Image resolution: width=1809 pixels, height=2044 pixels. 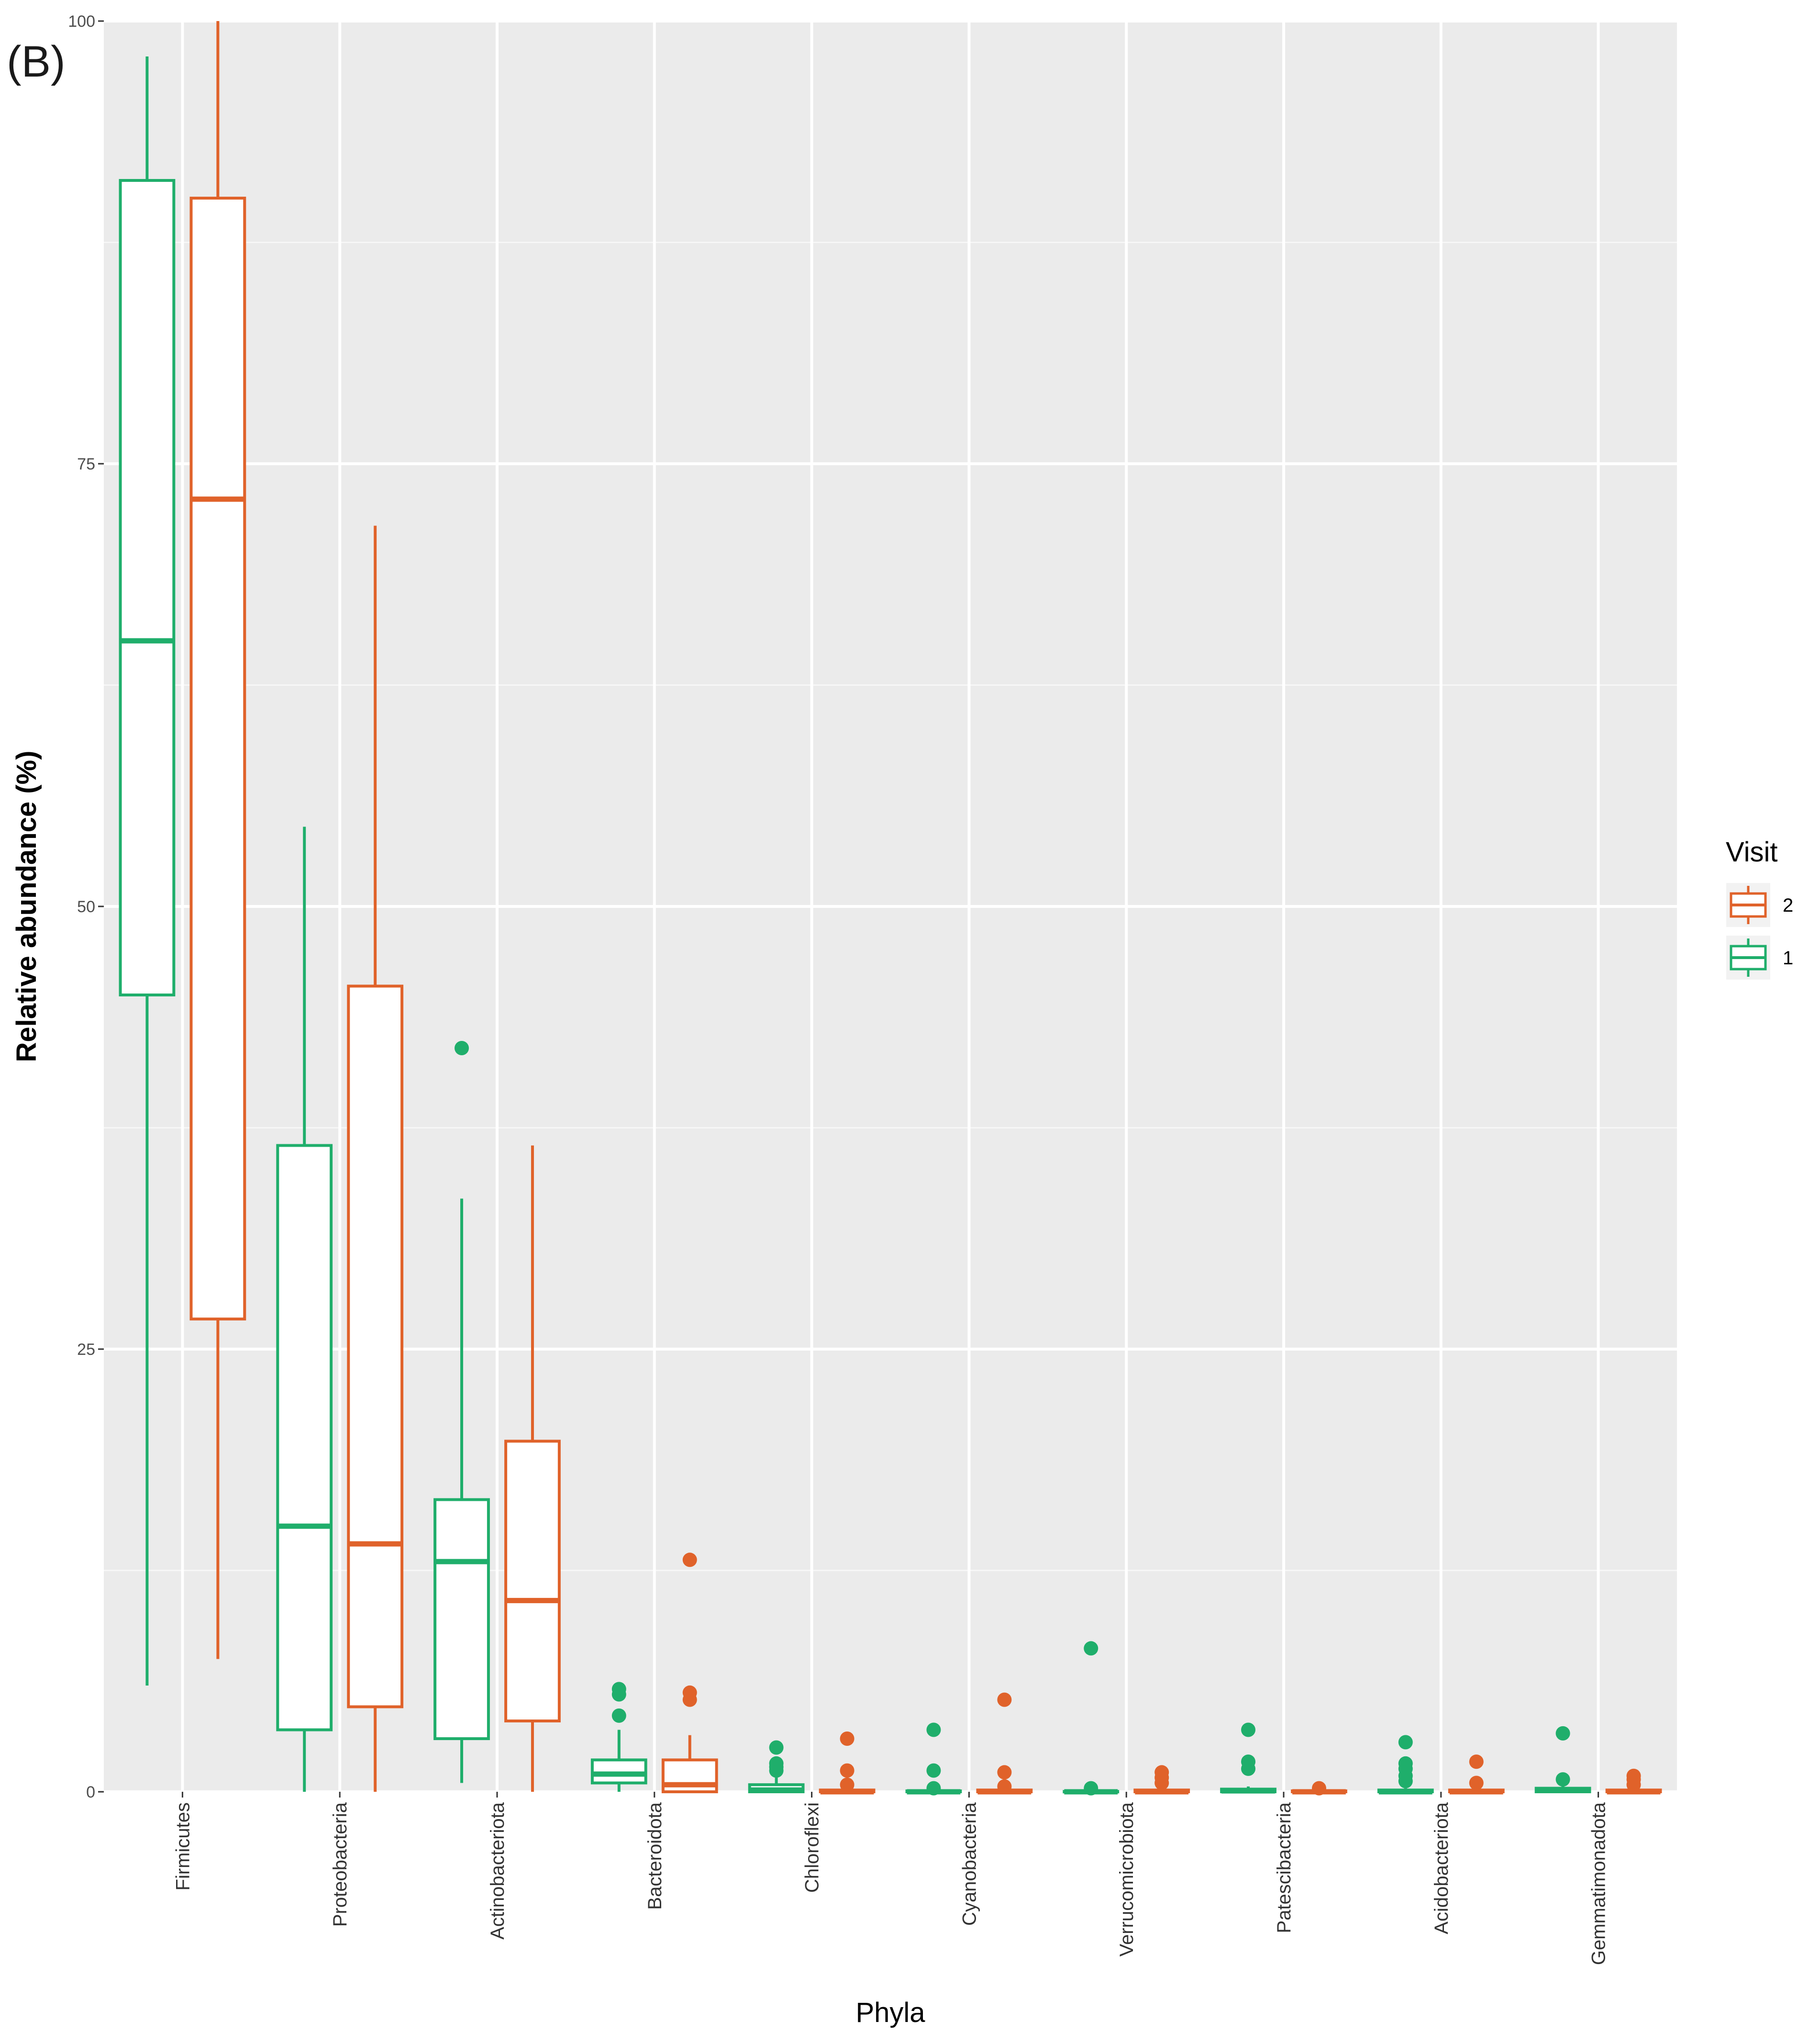 I want to click on y-tick-label: 0, so click(x=90, y=1792).